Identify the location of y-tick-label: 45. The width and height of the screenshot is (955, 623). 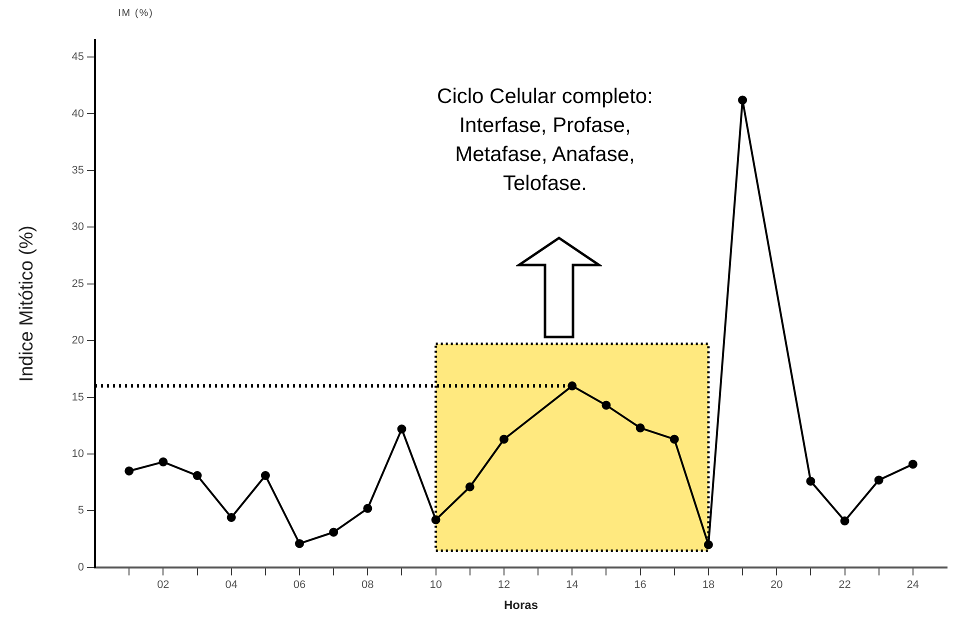
(78, 57).